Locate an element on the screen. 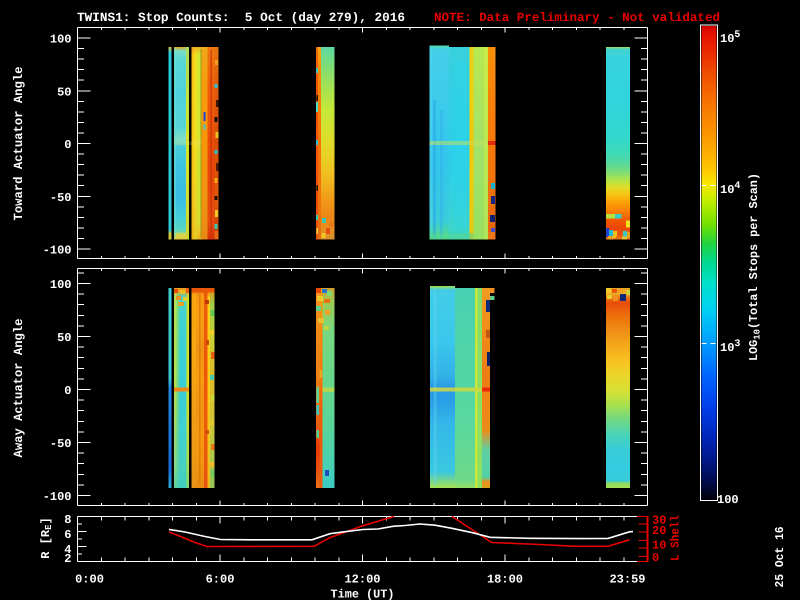 This screenshot has width=800, height=600. svg-text: 6:00 is located at coordinates (220, 580).